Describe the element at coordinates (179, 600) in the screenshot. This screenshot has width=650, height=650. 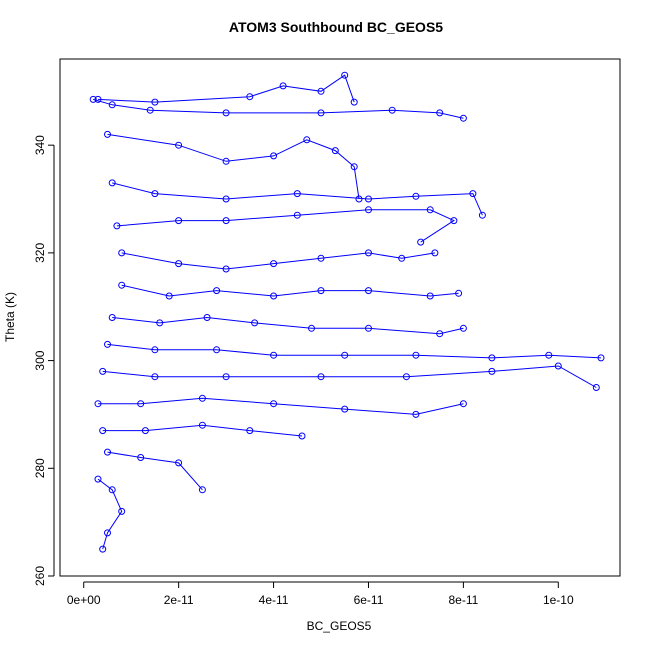
I see `x-tick-label: 2e-11` at that location.